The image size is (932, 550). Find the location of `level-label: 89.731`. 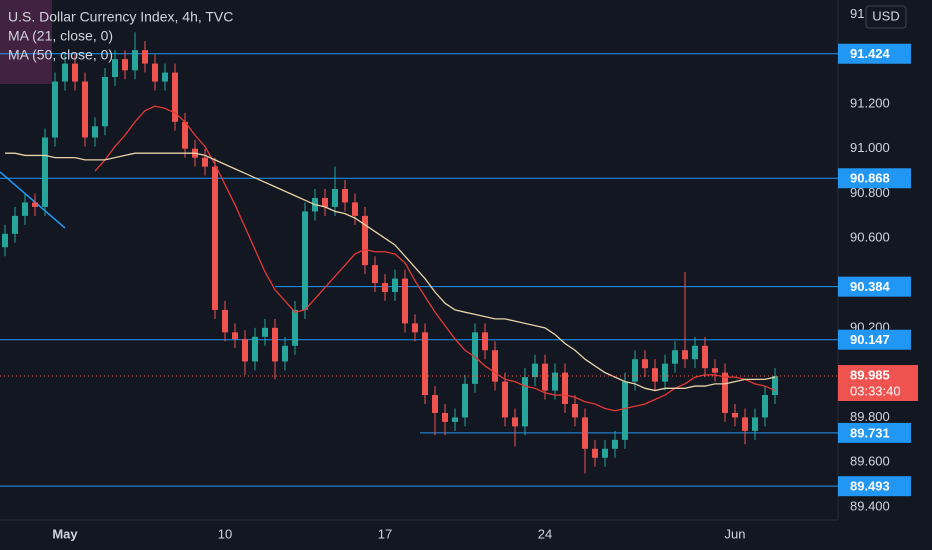

level-label: 89.731 is located at coordinates (870, 432).